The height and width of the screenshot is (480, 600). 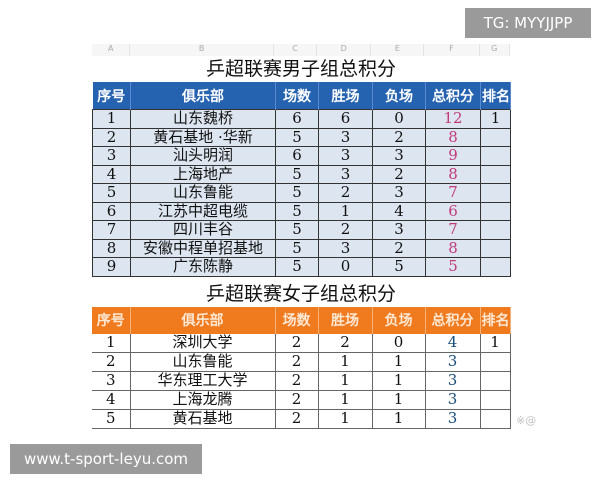 I want to click on table-row: 4 上海龙腾 2 1 1 3, so click(x=301, y=400).